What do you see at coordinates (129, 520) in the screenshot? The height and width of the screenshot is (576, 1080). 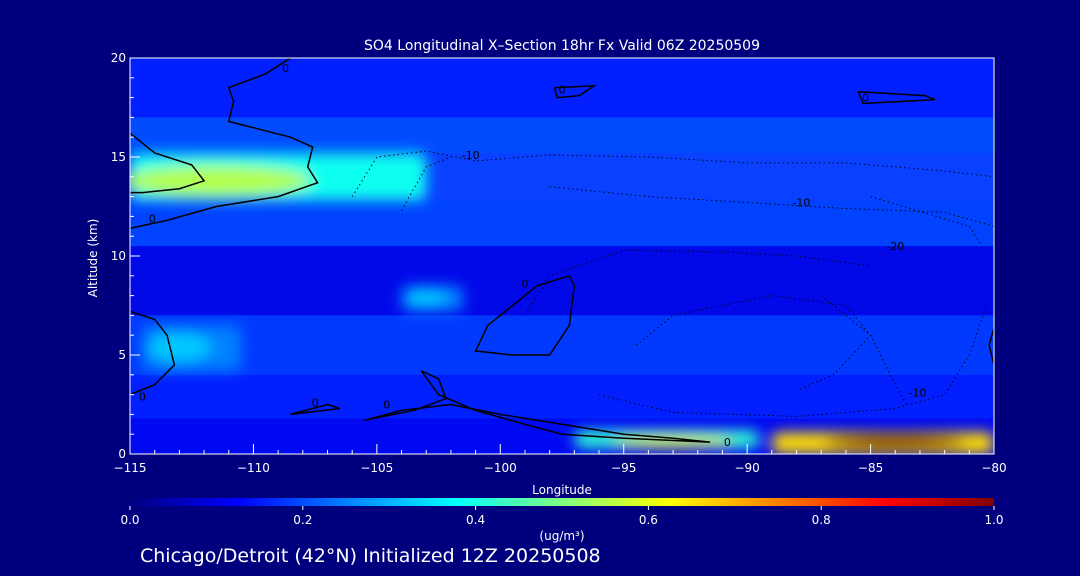 I see `colorbar-tick-label: 0.0` at bounding box center [129, 520].